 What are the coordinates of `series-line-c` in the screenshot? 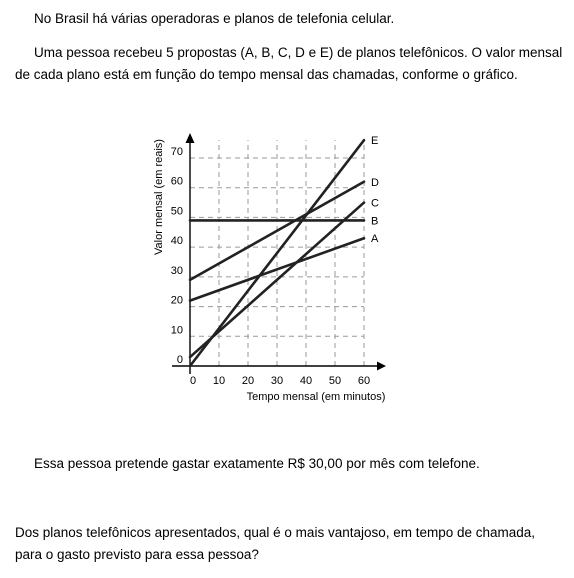 It's located at (277, 280).